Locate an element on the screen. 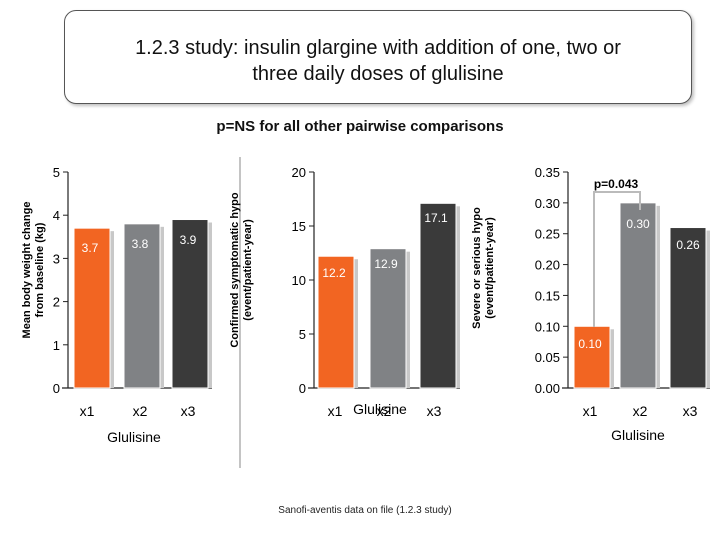 This screenshot has height=540, width=720. comparison-note: p=NS for all other pairwise comparisons is located at coordinates (360, 126).